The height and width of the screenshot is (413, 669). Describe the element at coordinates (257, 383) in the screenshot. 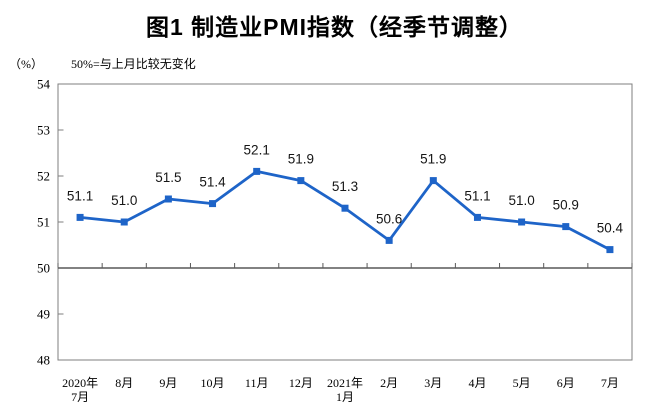

I see `x-axis-label: 11月` at that location.